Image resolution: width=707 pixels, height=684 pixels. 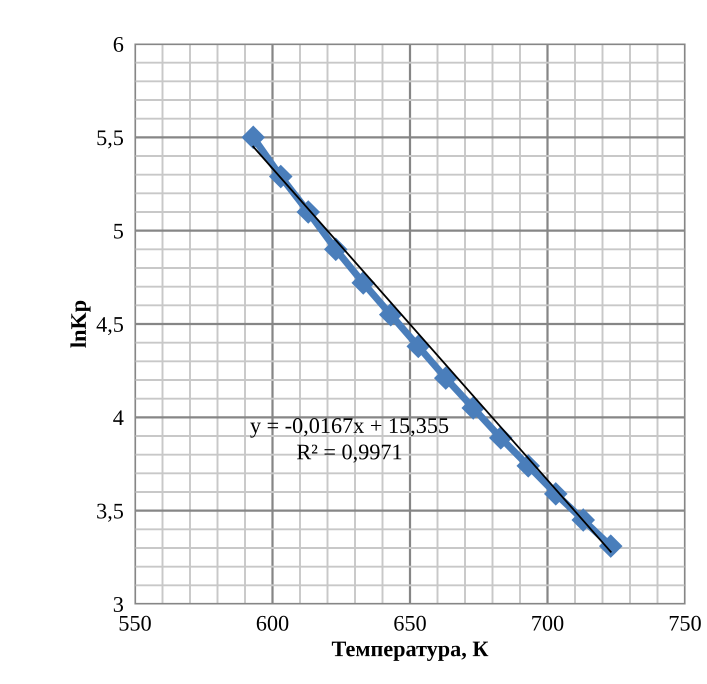 I want to click on x-tick-label: 550, so click(x=135, y=623).